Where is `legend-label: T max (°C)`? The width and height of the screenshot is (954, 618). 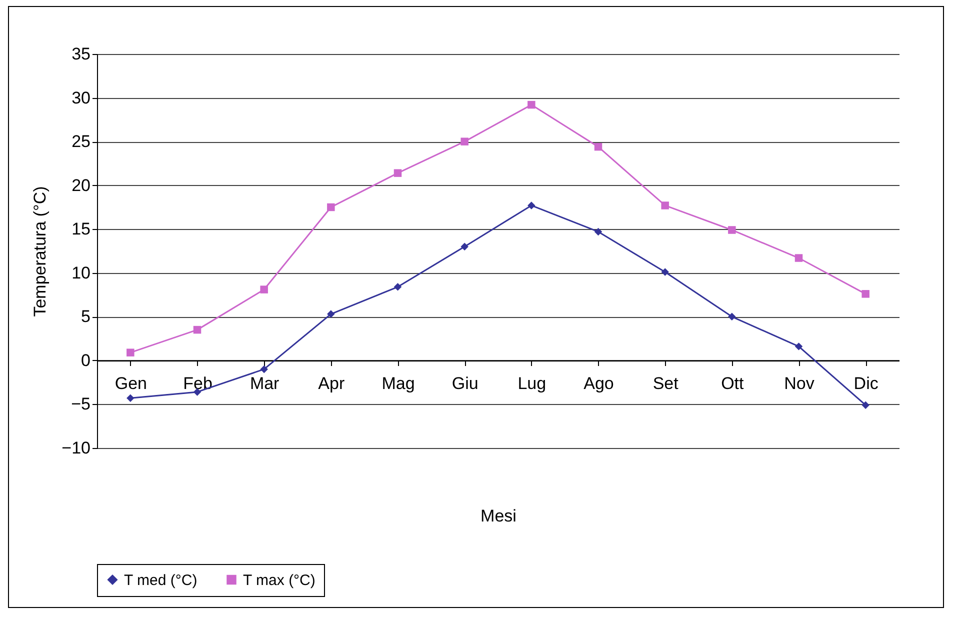 legend-label: T max (°C) is located at coordinates (279, 580).